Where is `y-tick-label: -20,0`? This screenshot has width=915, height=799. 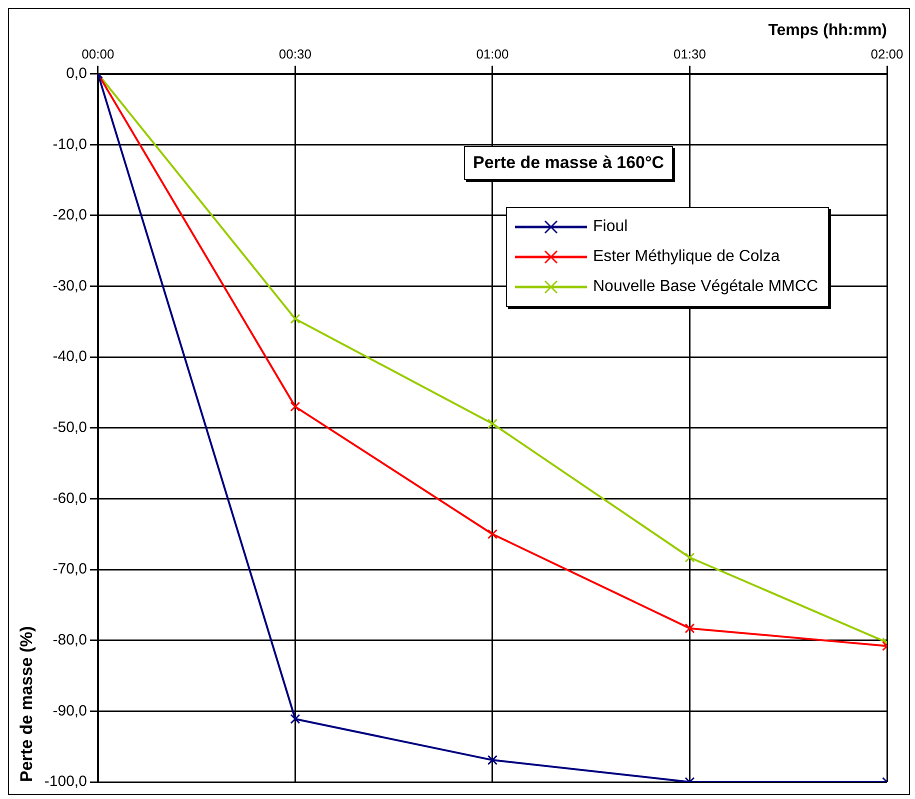
y-tick-label: -20,0 is located at coordinates (69, 215).